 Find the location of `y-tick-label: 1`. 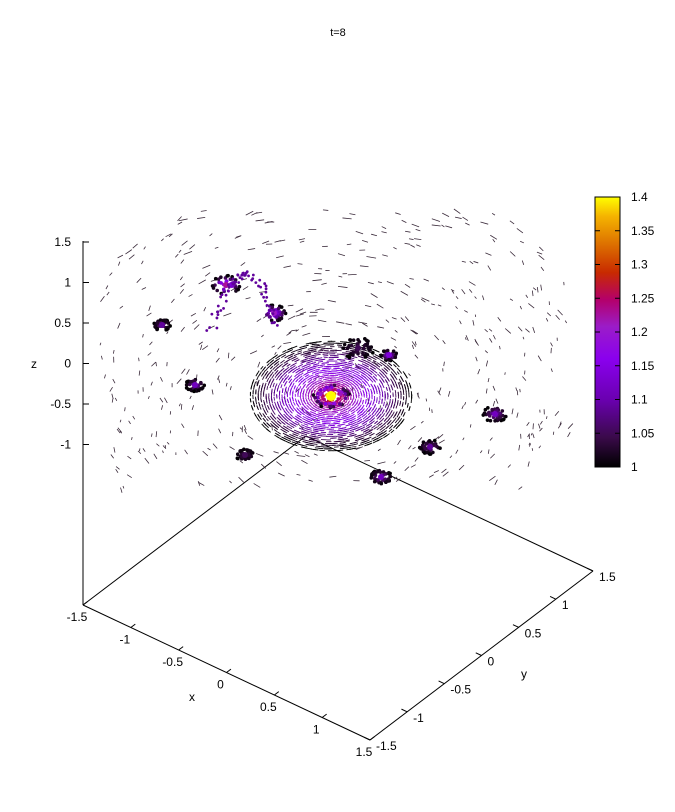

y-tick-label: 1 is located at coordinates (565, 605).